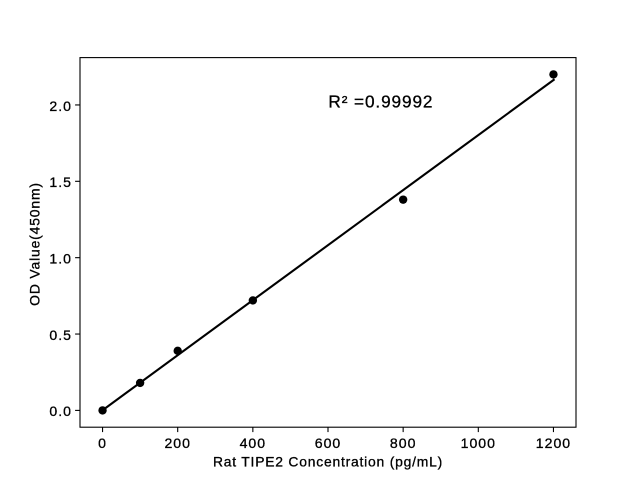  I want to click on svg-text: 1.5, so click(60, 182).